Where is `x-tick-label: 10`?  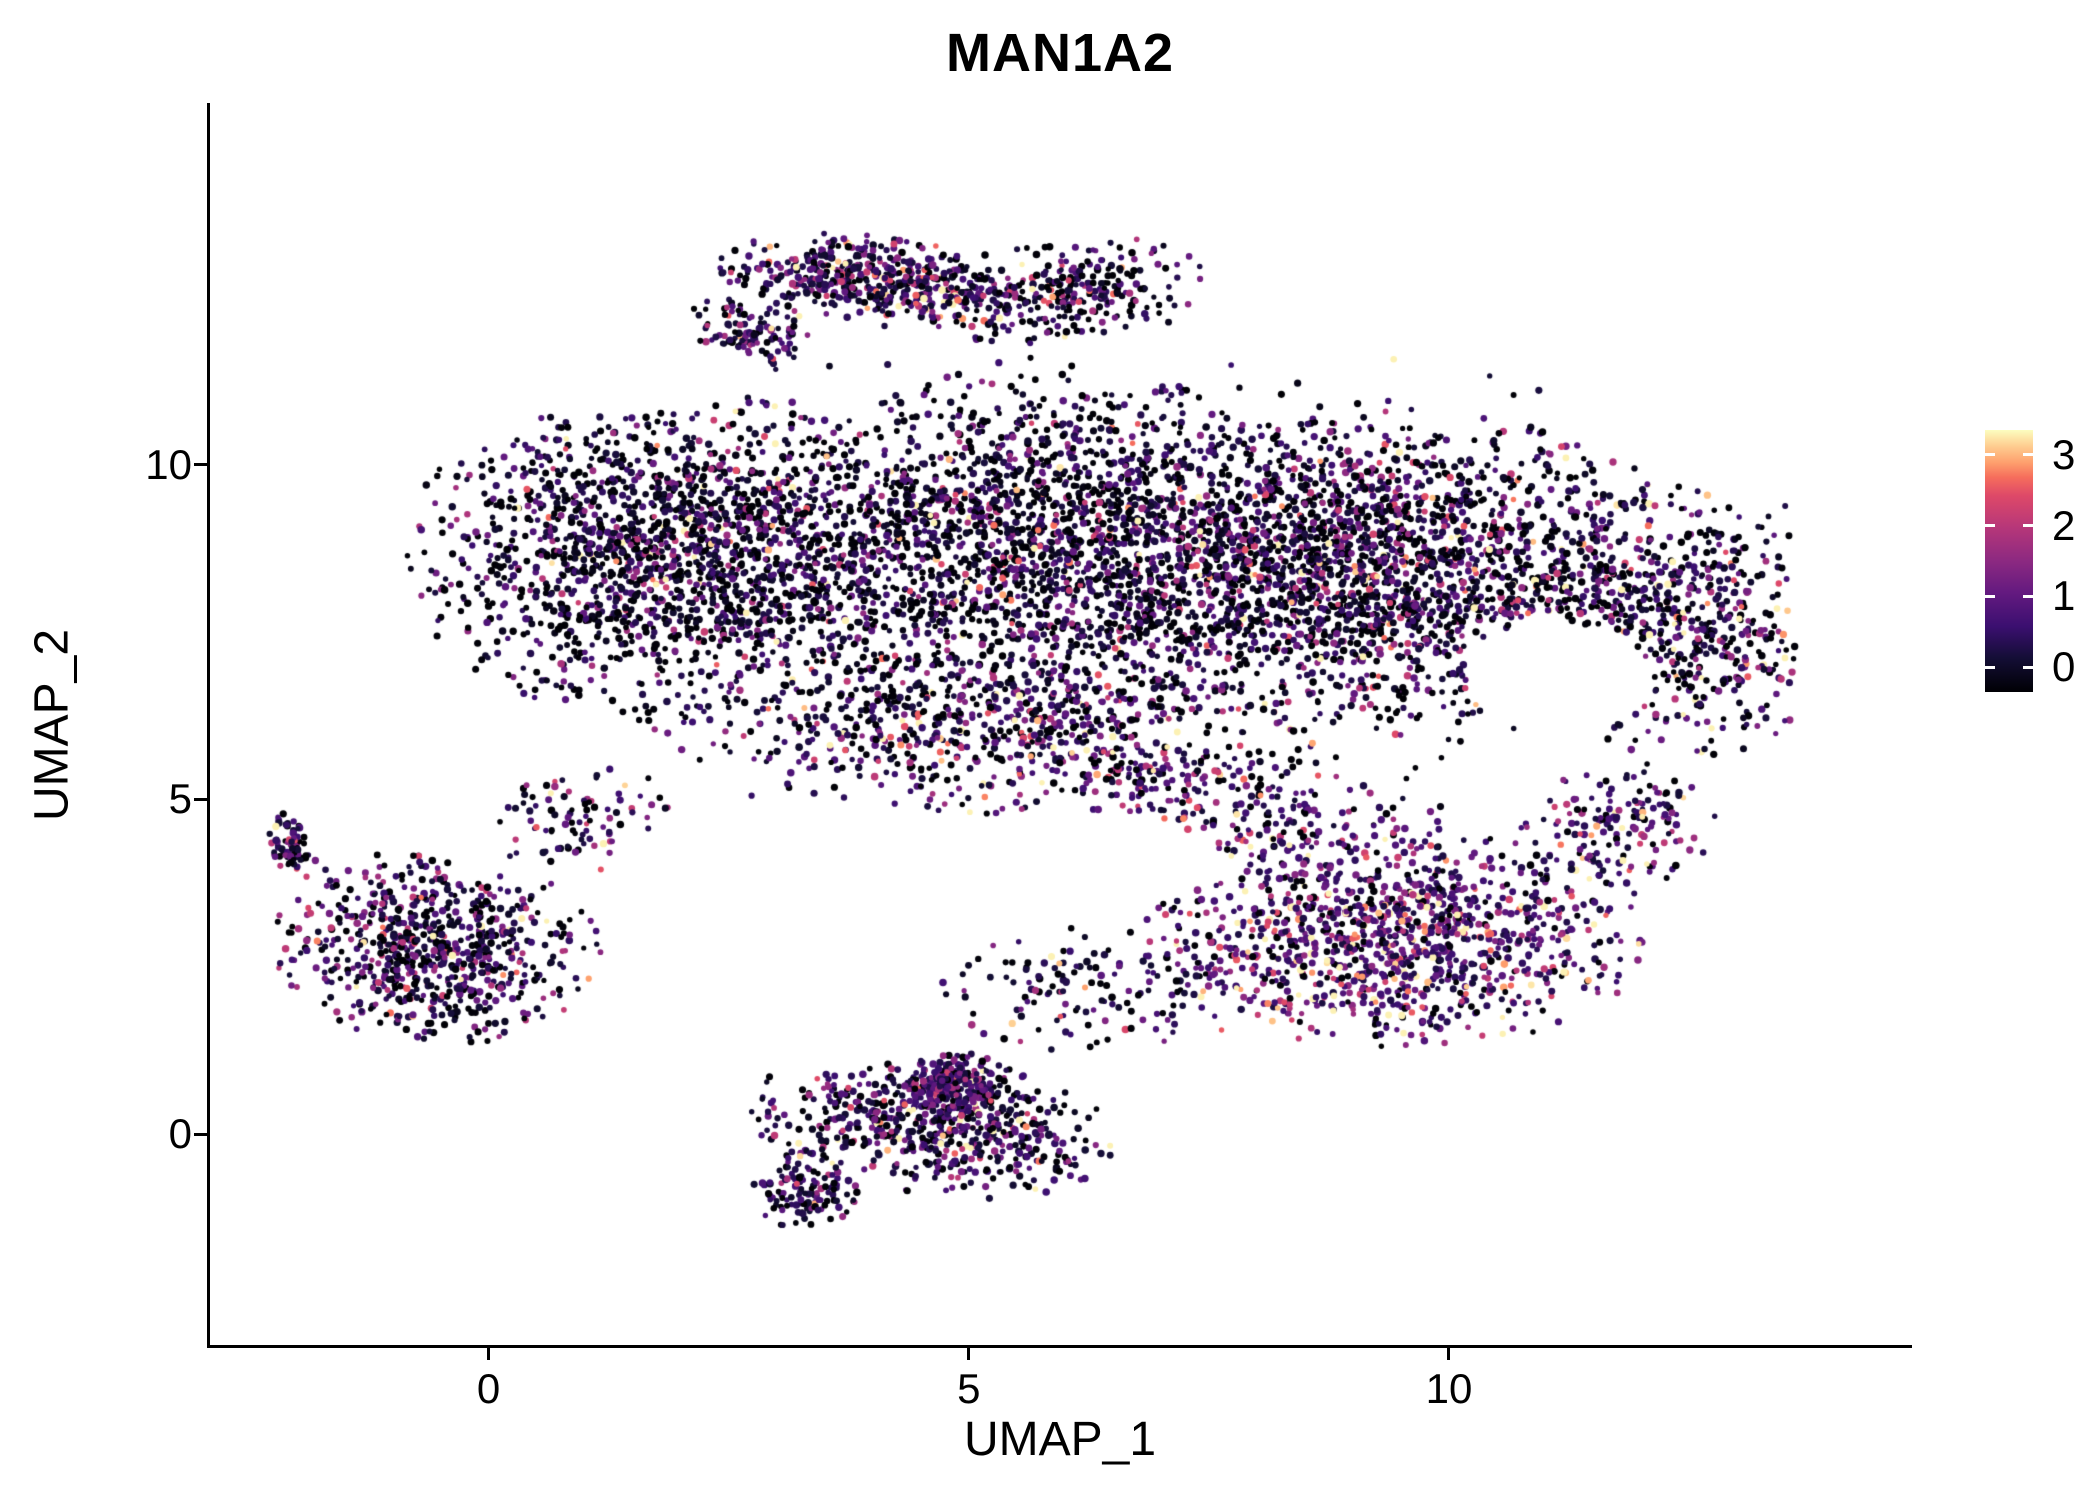
x-tick-label: 10 is located at coordinates (1449, 1388).